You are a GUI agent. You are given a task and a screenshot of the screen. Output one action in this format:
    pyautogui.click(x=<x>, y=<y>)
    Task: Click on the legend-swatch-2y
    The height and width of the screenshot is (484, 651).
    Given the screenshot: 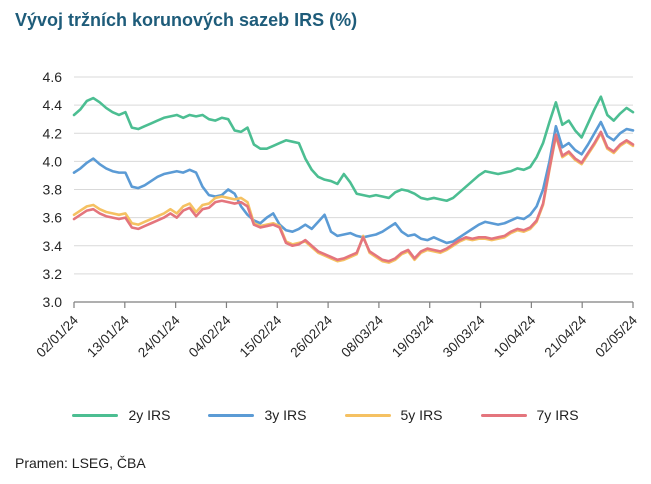 What is the action you would take?
    pyautogui.click(x=95, y=415)
    